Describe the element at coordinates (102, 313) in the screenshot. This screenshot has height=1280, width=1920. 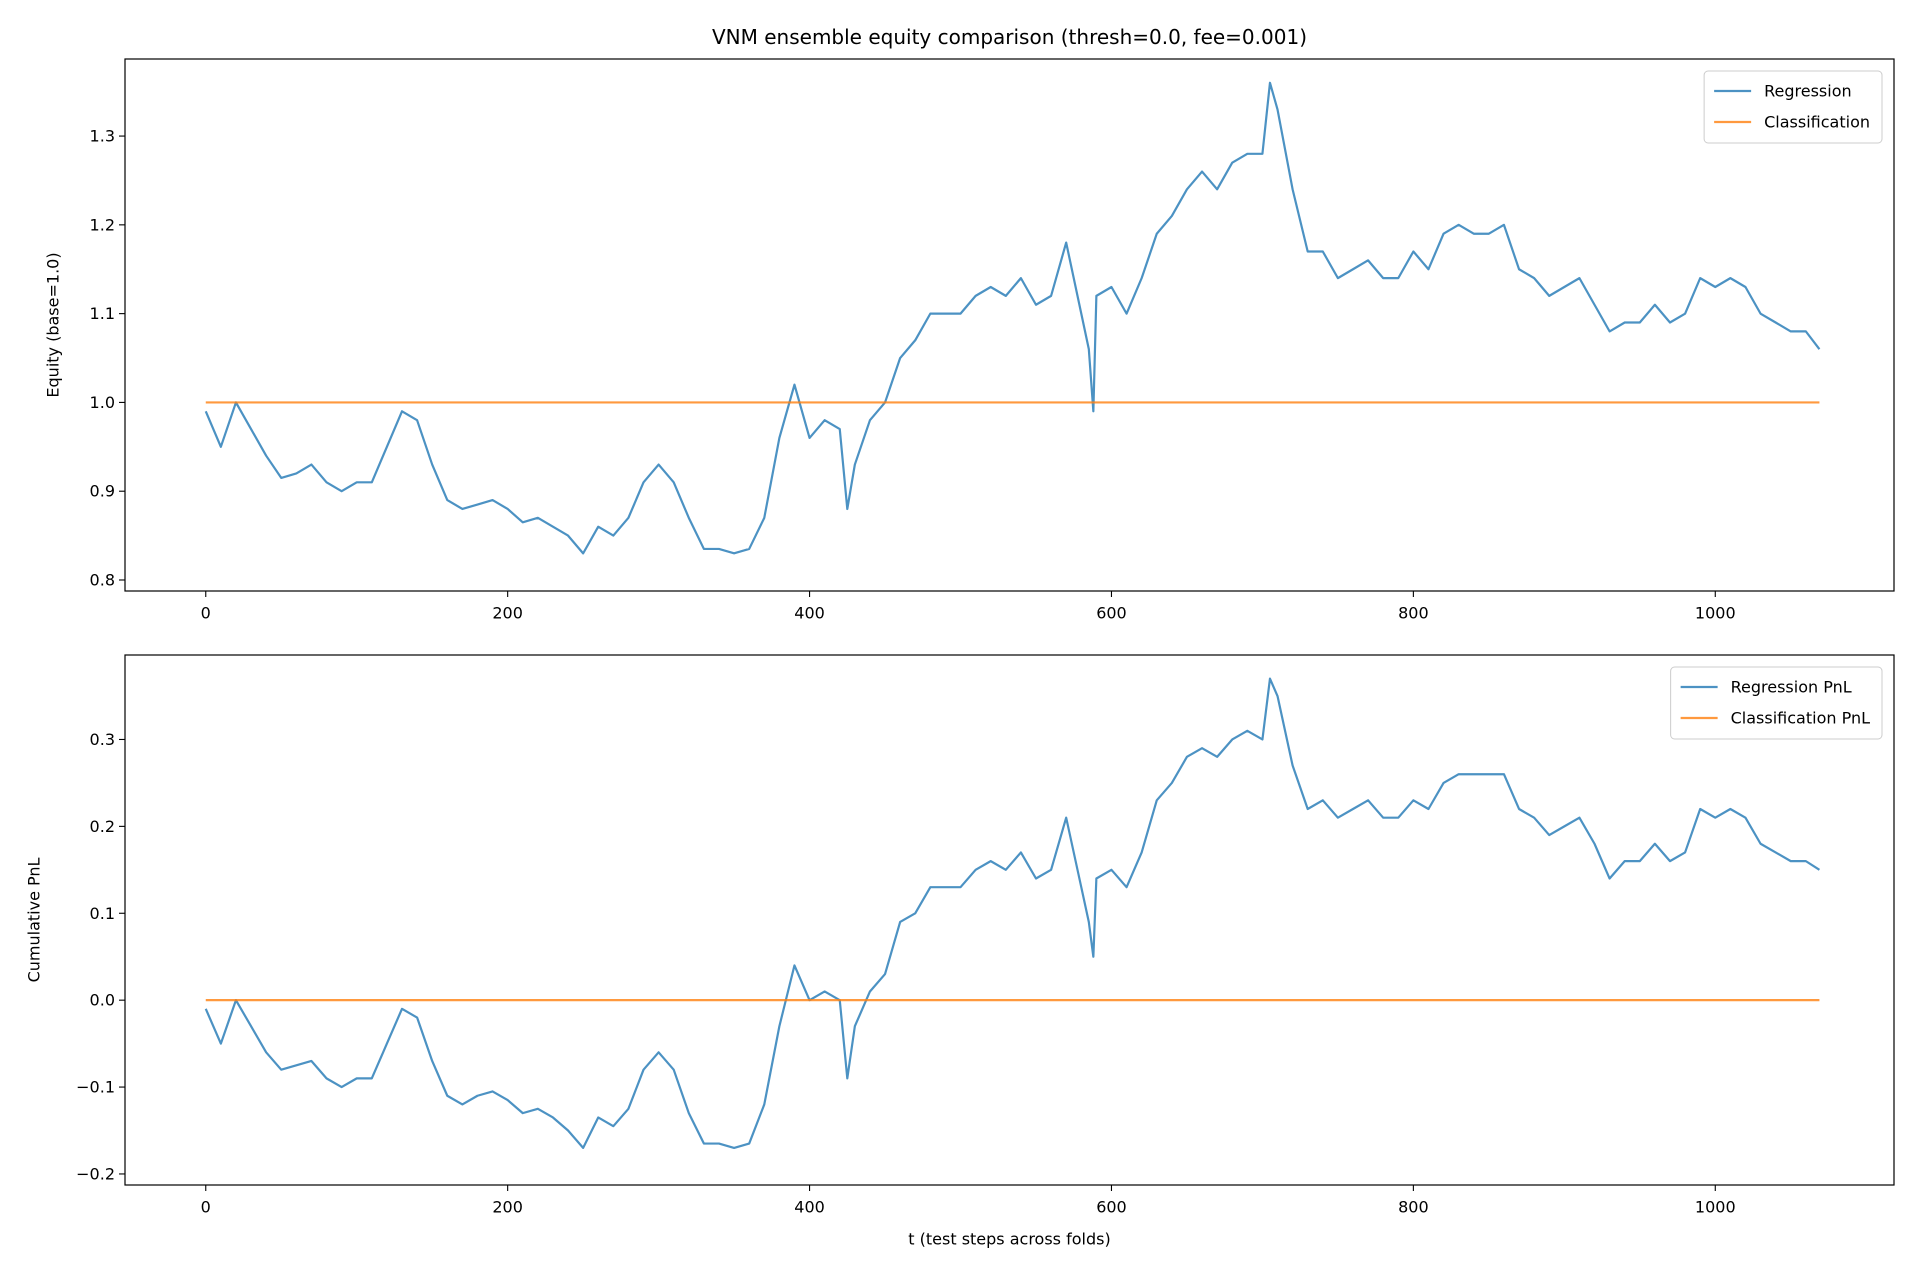
I see `y-tick-label: 1.1` at that location.